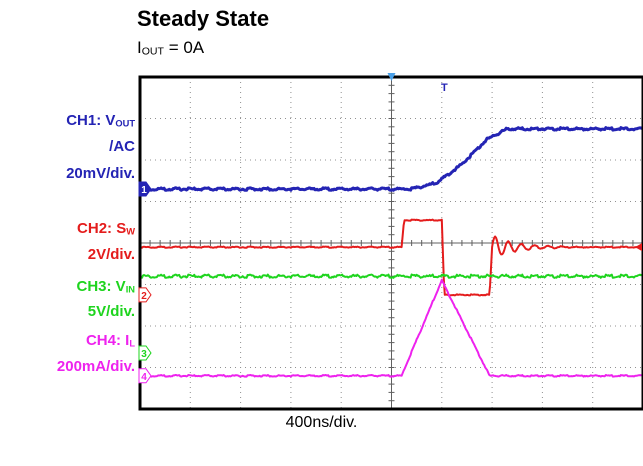 Image resolution: width=643 pixels, height=466 pixels. I want to click on label-subscript: W, so click(130, 231).